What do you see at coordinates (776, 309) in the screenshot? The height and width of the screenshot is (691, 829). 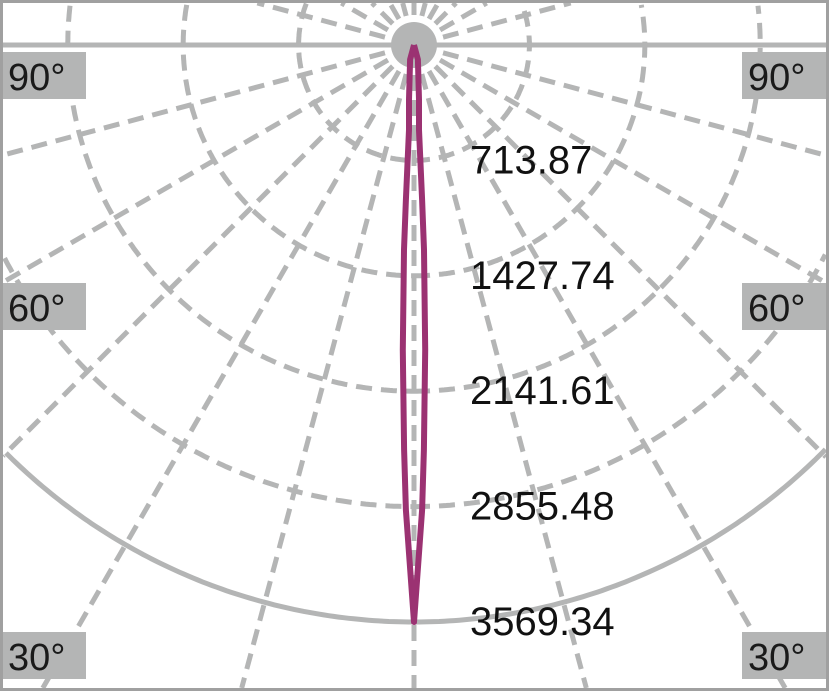 I see `angle-label-right: 60°` at bounding box center [776, 309].